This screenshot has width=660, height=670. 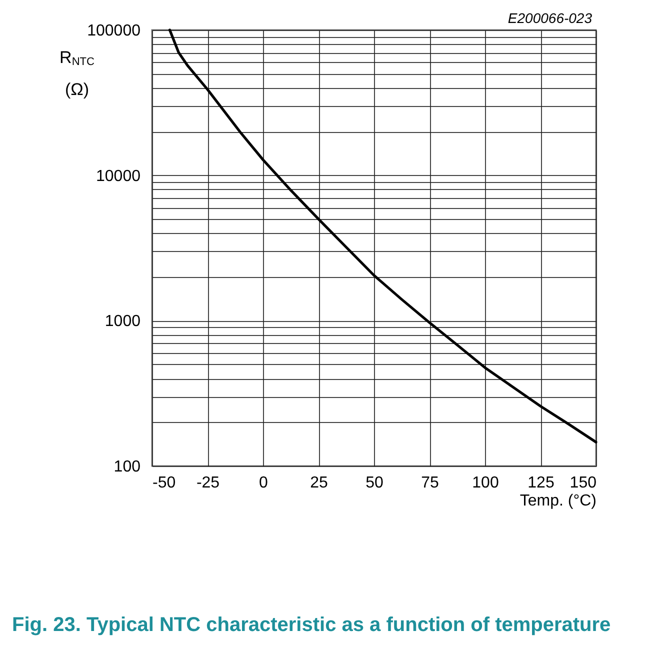 What do you see at coordinates (550, 18) in the screenshot?
I see `text: E200066-023` at bounding box center [550, 18].